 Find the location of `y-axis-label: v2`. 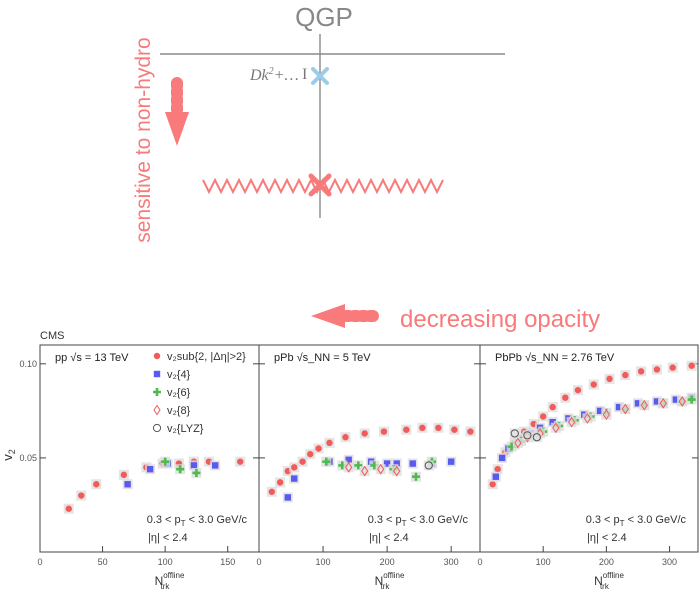

y-axis-label: v2 is located at coordinates (8, 455).